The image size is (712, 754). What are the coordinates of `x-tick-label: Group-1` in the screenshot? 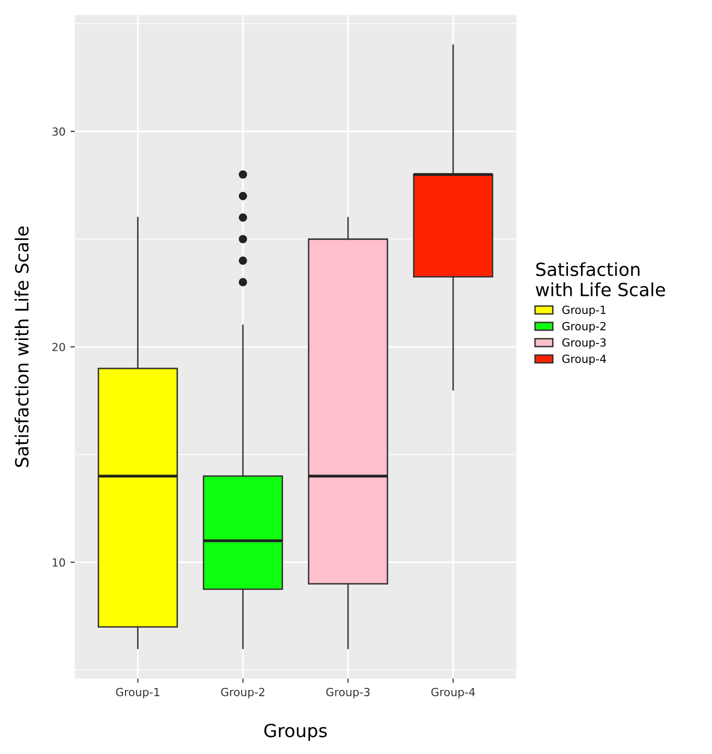 It's located at (138, 693).